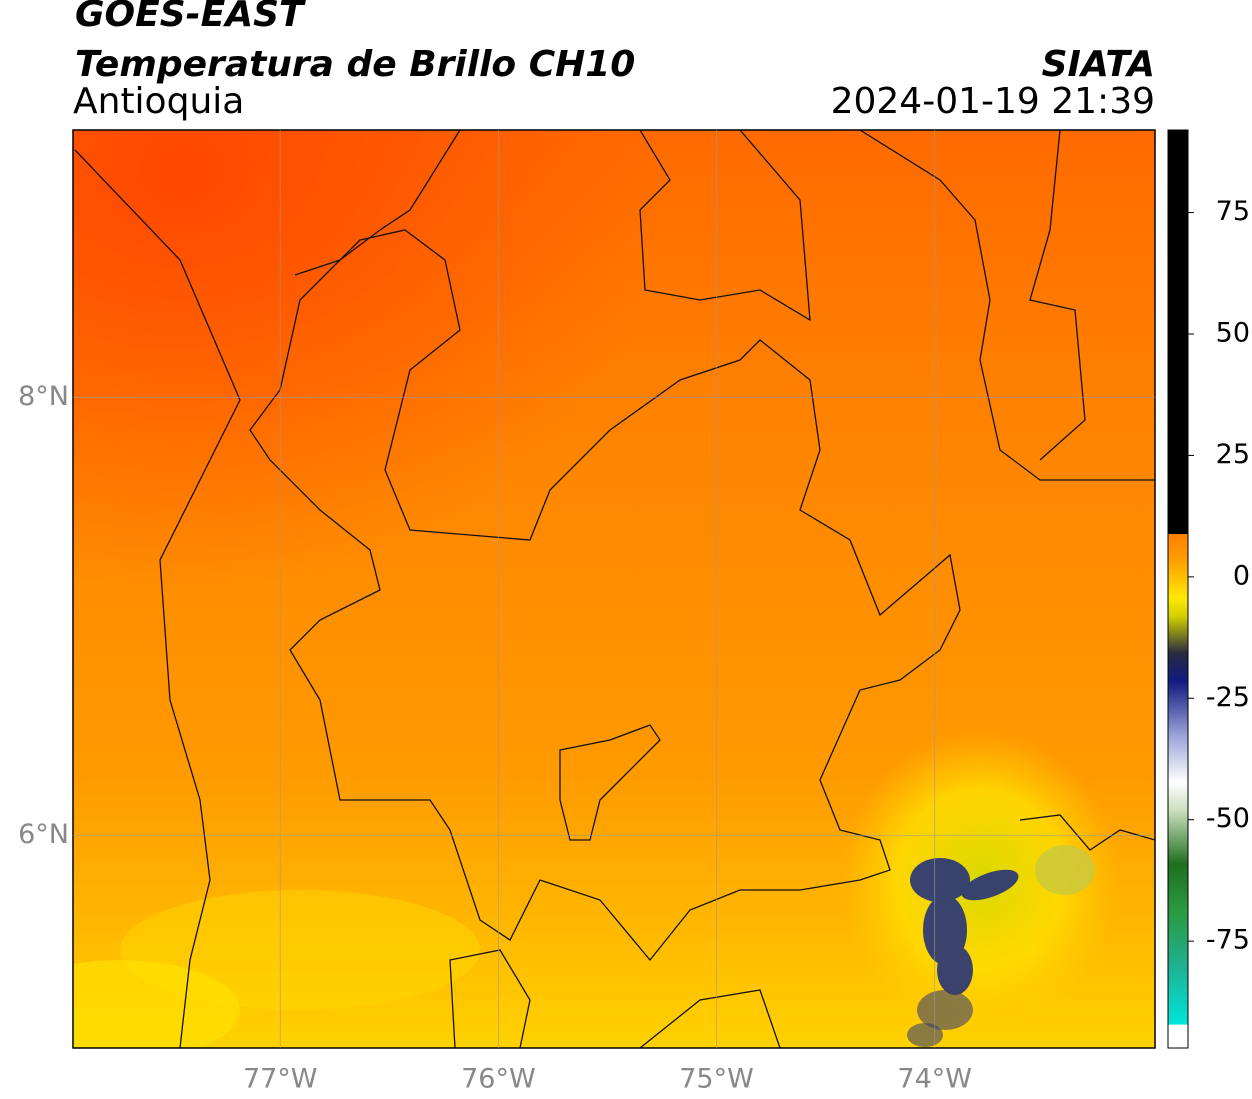  I want to click on datetime: 2024-01-19 21:39, so click(993, 101).